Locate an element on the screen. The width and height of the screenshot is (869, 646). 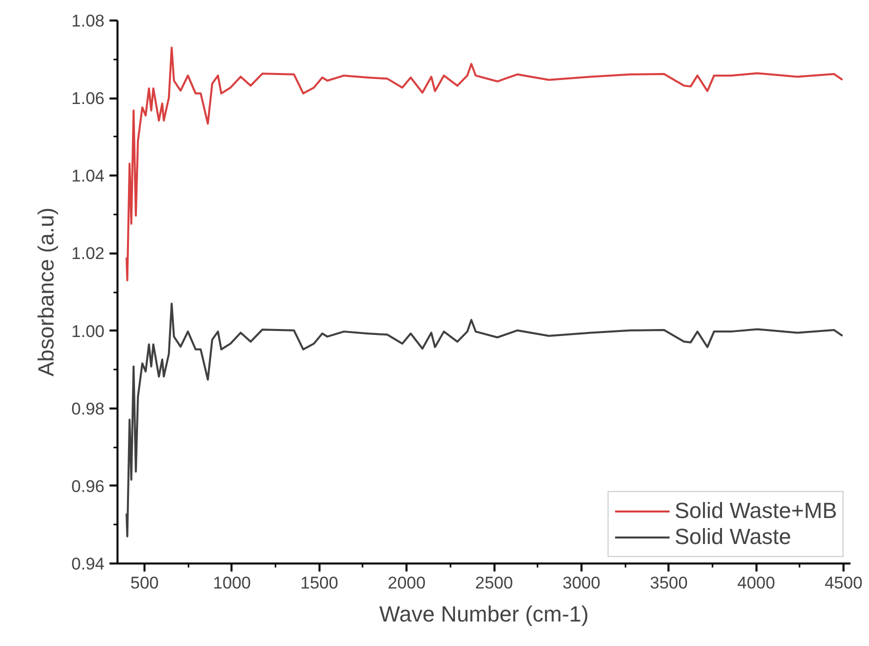
x-tick-label: 2000 is located at coordinates (407, 583).